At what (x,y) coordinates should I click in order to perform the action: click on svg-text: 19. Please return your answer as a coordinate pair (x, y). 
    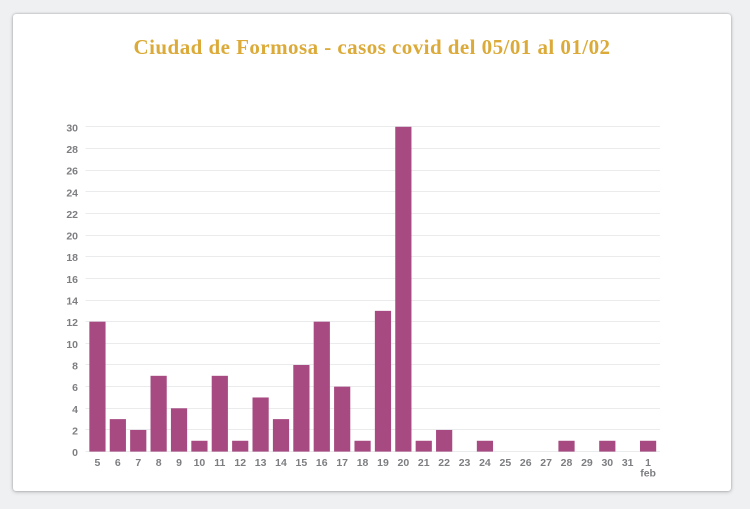
    Looking at the image, I should click on (383, 463).